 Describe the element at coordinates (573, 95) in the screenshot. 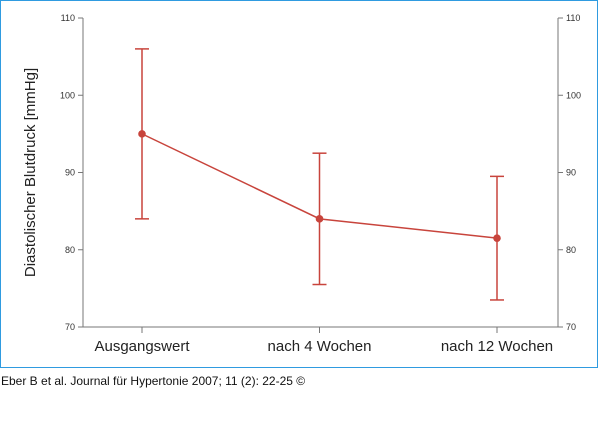

I see `y-tick-label-right: 100` at that location.